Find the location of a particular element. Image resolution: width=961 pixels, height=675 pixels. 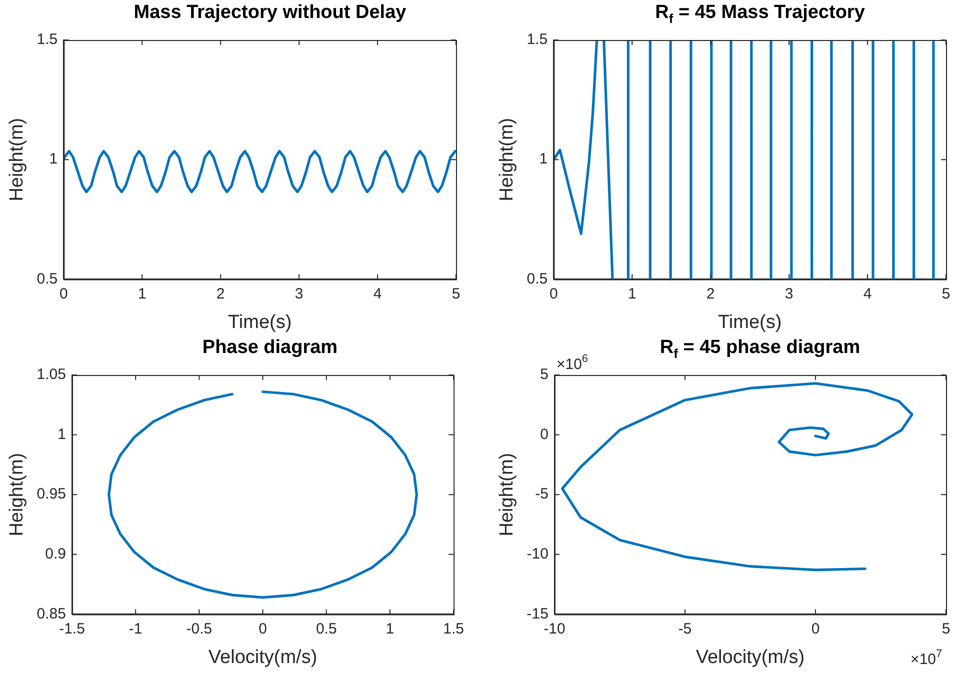

x-tick-label: -5 is located at coordinates (685, 629).